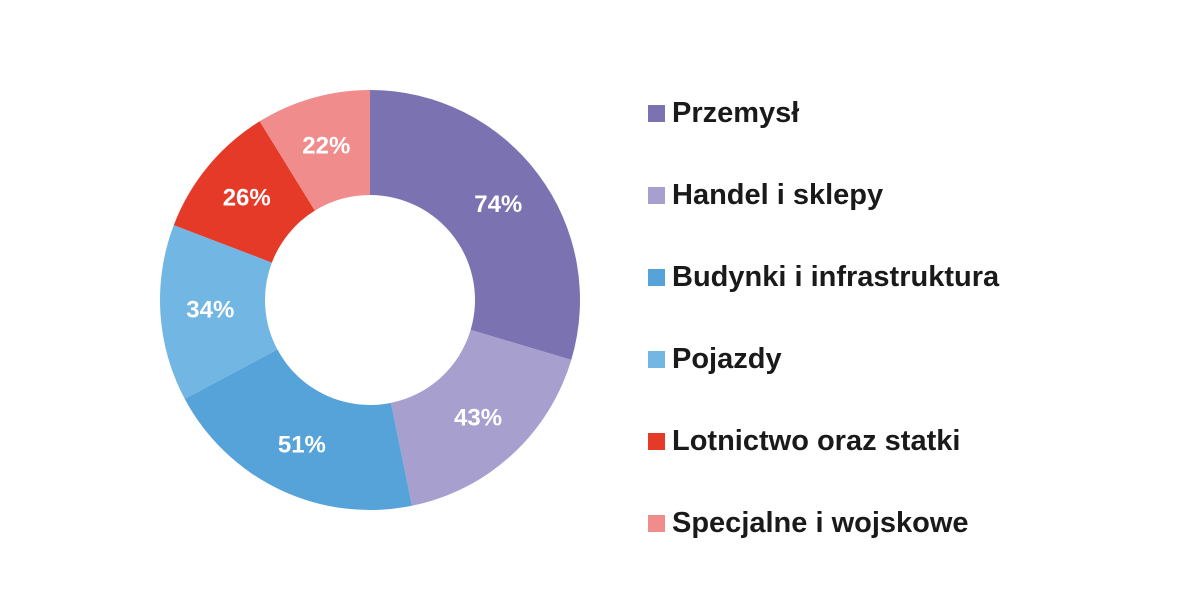  I want to click on slice-percent-label: 51%, so click(302, 444).